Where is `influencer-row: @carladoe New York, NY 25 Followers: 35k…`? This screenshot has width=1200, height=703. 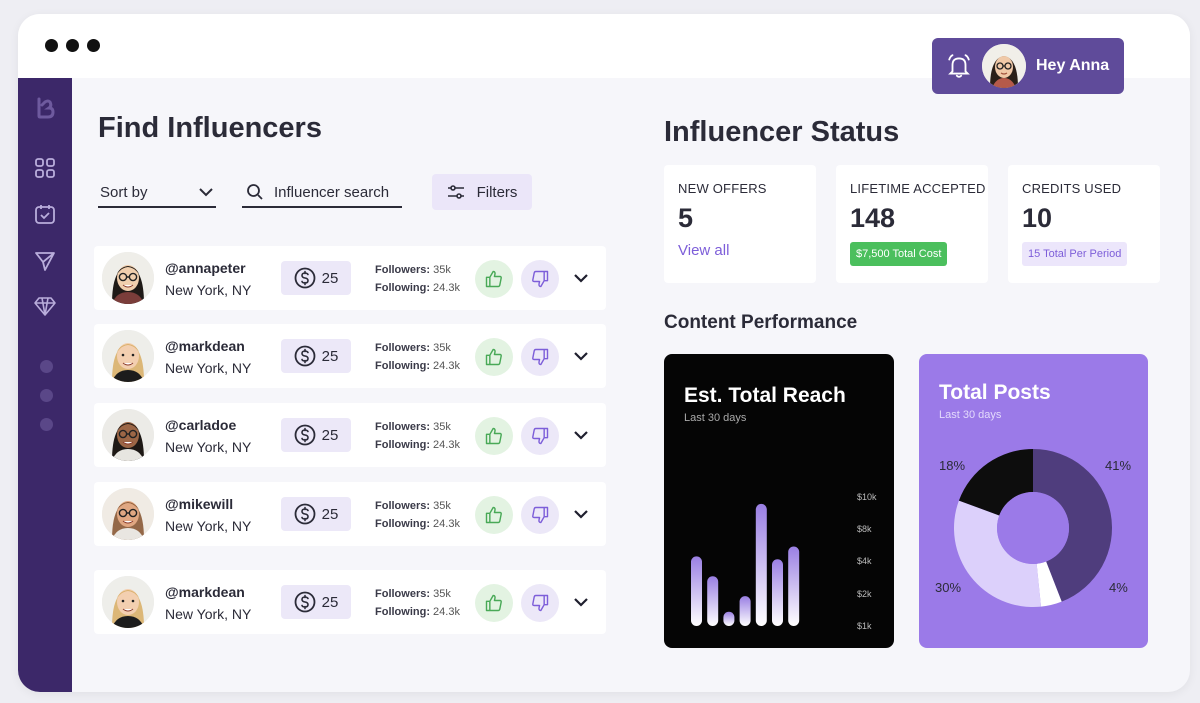 influencer-row: @carladoe New York, NY 25 Followers: 35k… is located at coordinates (350, 435).